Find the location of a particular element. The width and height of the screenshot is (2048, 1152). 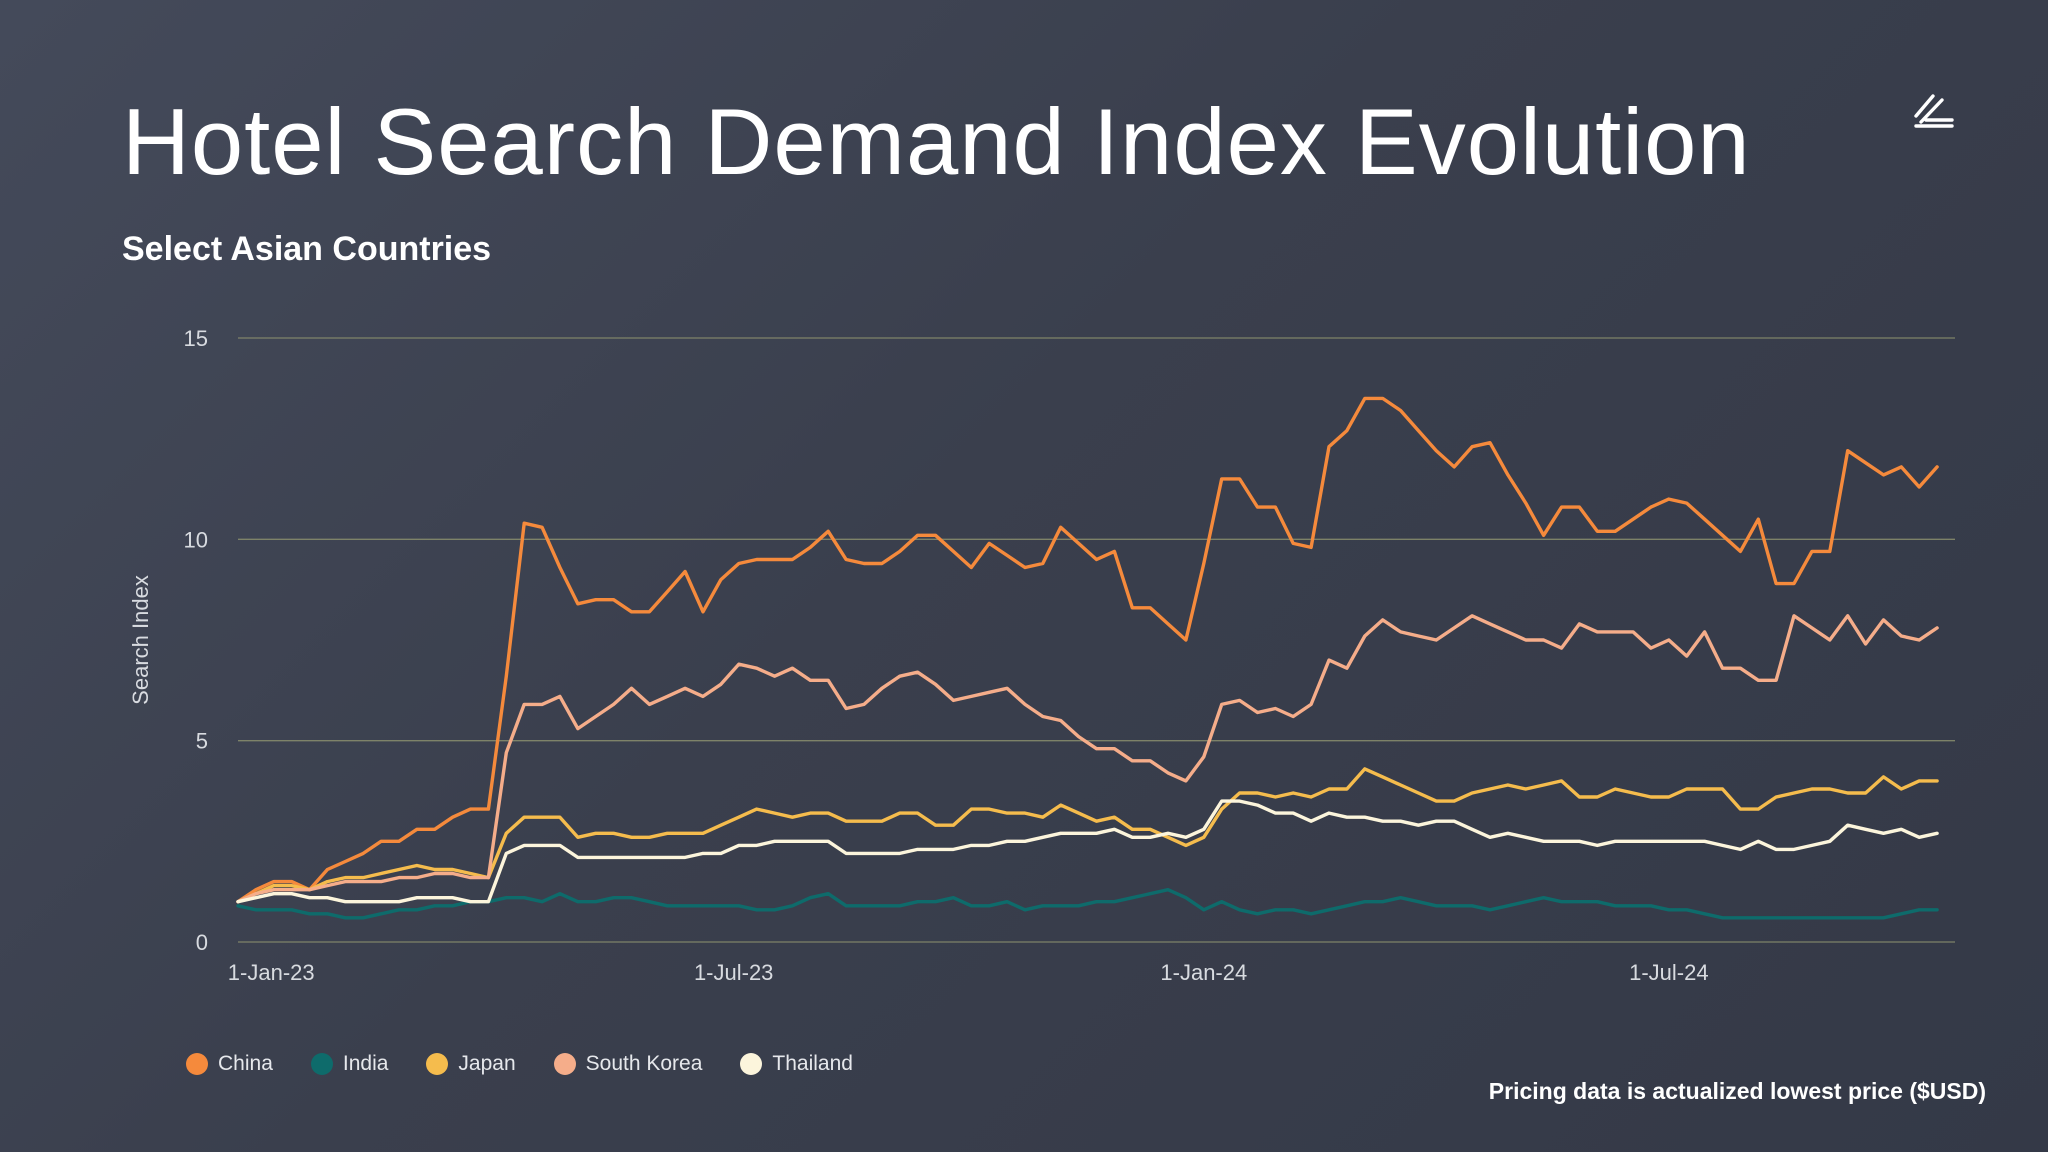

legend-label: Thailand is located at coordinates (812, 1063).